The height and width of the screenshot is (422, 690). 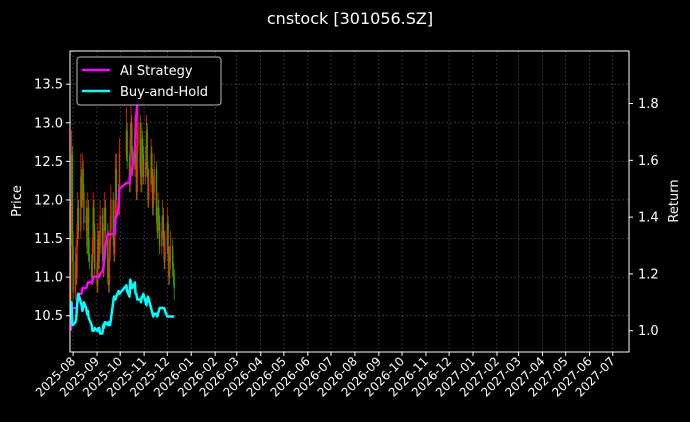 What do you see at coordinates (48, 162) in the screenshot?
I see `left-y-tick-label: 12.5` at bounding box center [48, 162].